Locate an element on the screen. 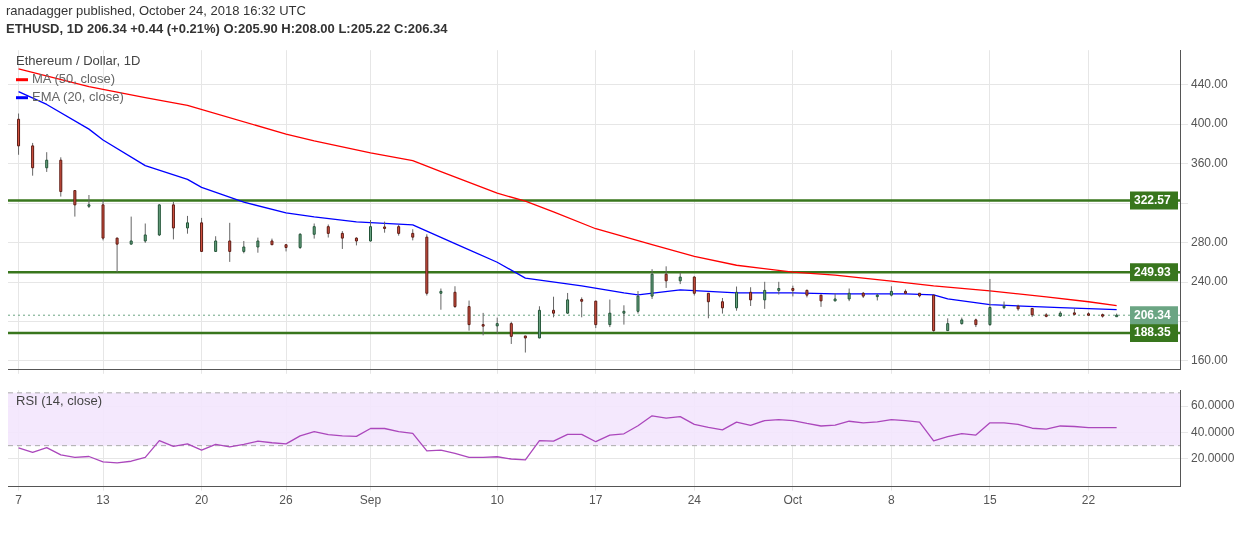 This screenshot has height=541, width=1236. x-tick-label: 26 is located at coordinates (286, 500).